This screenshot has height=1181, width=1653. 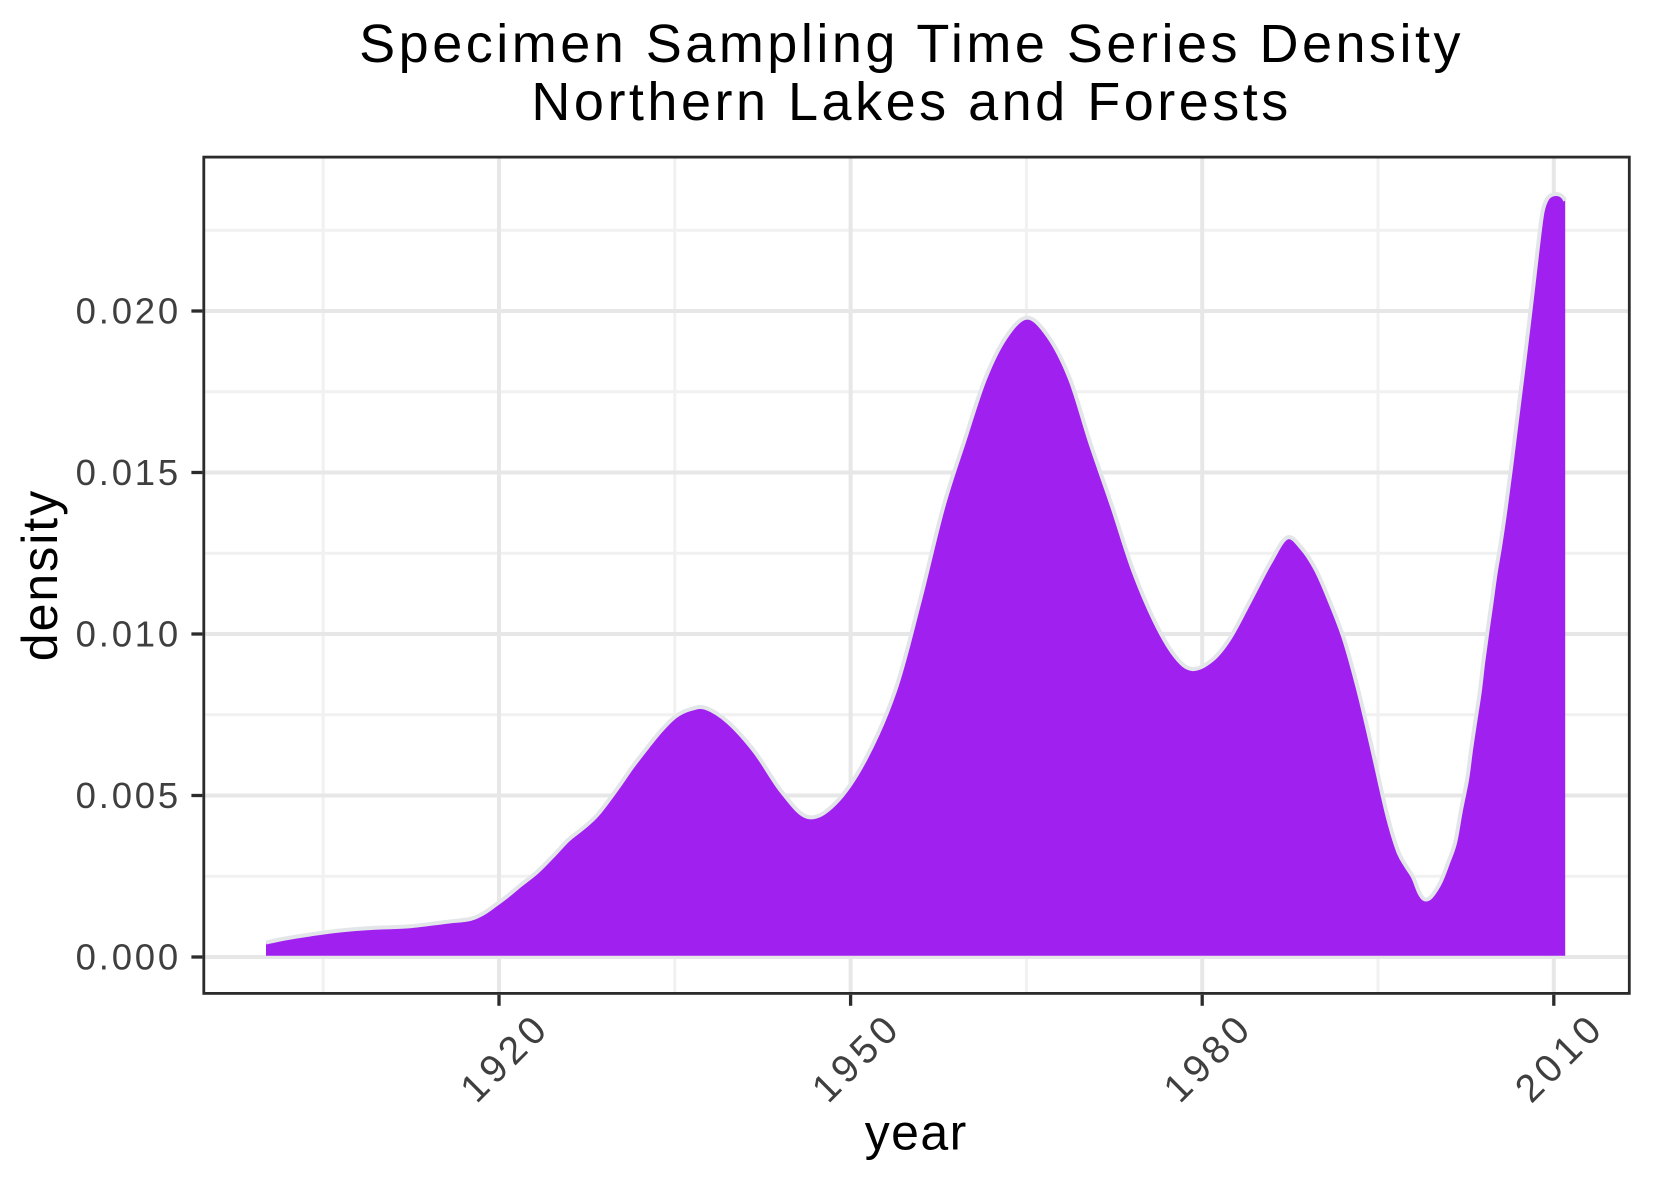 I want to click on svg-text: year, so click(x=916, y=1133).